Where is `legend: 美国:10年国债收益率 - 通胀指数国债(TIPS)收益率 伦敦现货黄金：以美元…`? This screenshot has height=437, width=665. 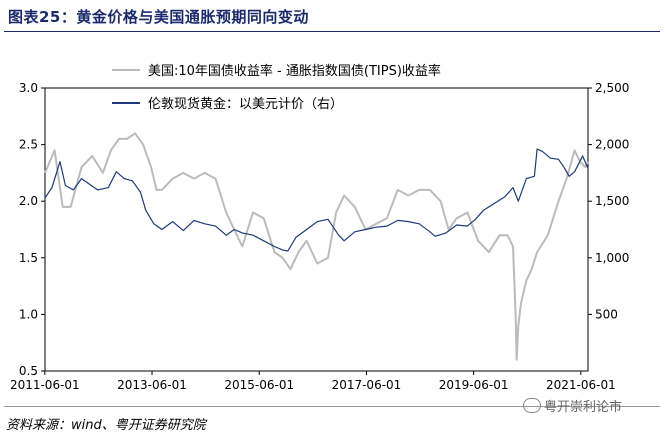 legend: 美国:10年国债收益率 - 通胀指数国债(TIPS)收益率 伦敦现货黄金：以美元… is located at coordinates (276, 87).